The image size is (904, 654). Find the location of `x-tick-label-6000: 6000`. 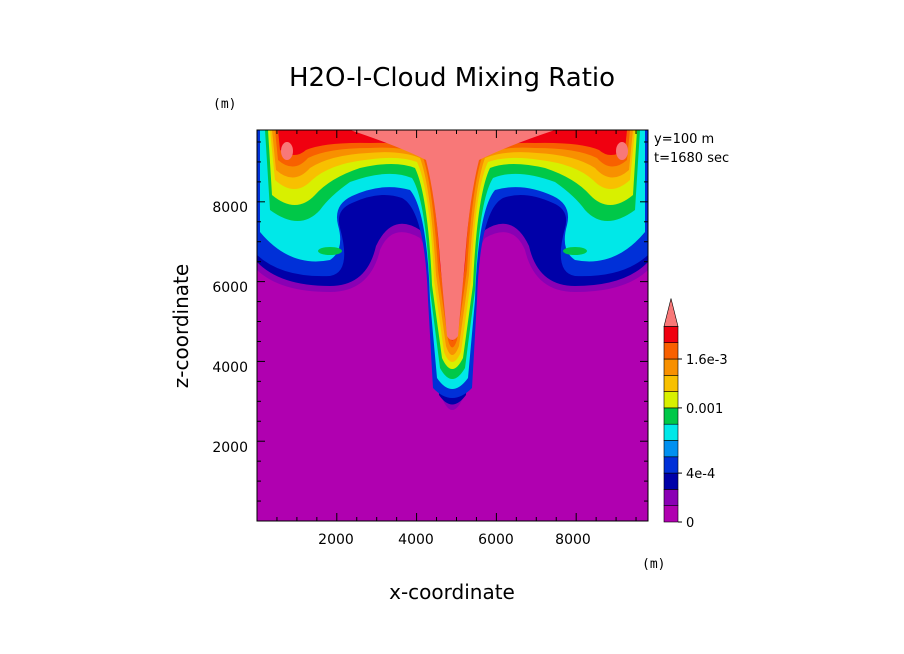

x-tick-label-6000: 6000 is located at coordinates (496, 540).